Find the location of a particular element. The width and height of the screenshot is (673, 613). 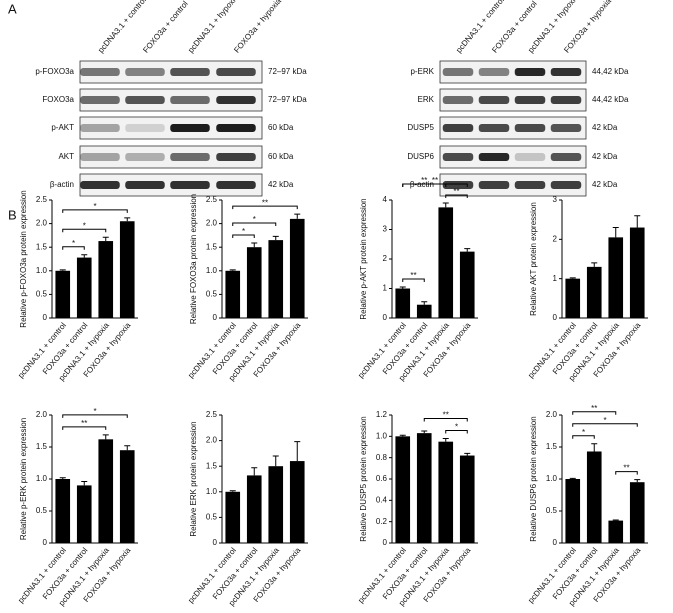

blot-column-label: pcDNA3.1 + hypoxia is located at coordinates (213, 27).